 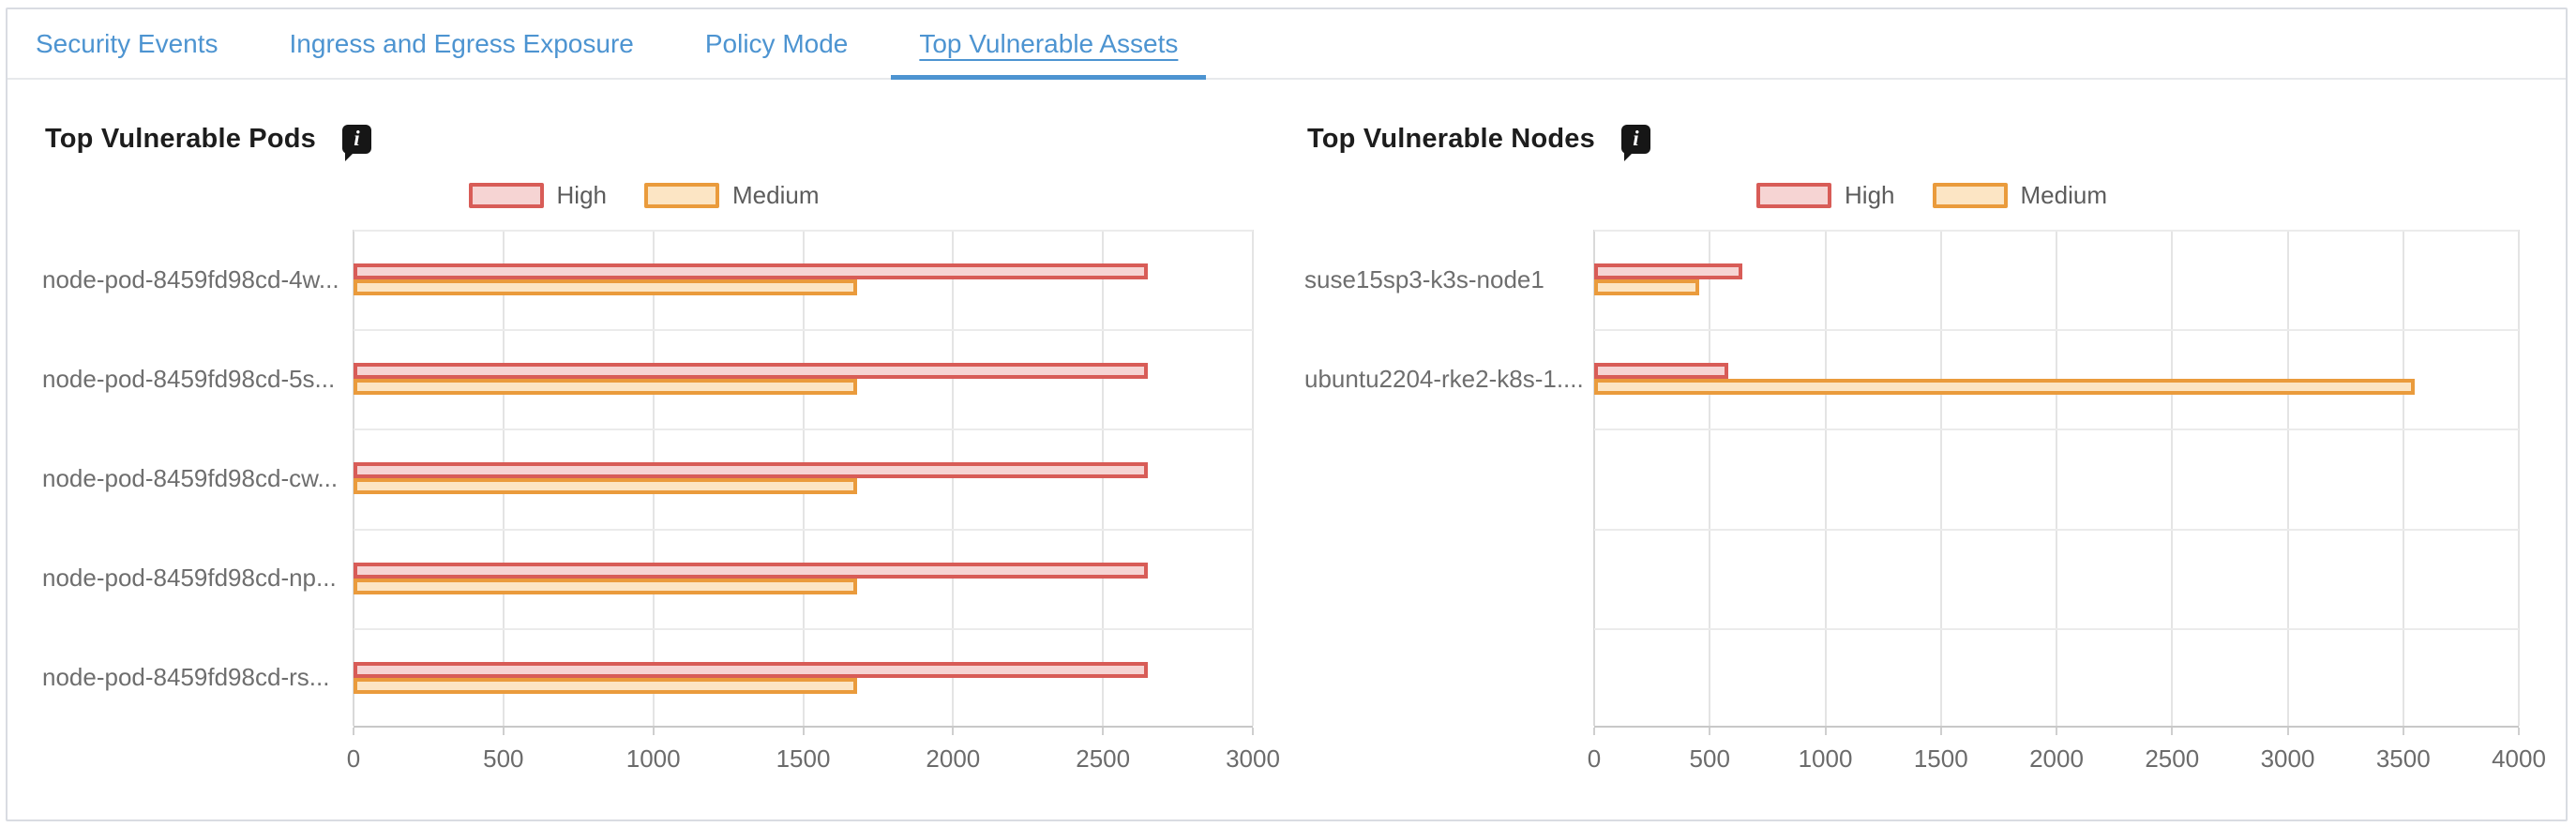 I want to click on tab-security-events: Security Events, so click(x=127, y=43).